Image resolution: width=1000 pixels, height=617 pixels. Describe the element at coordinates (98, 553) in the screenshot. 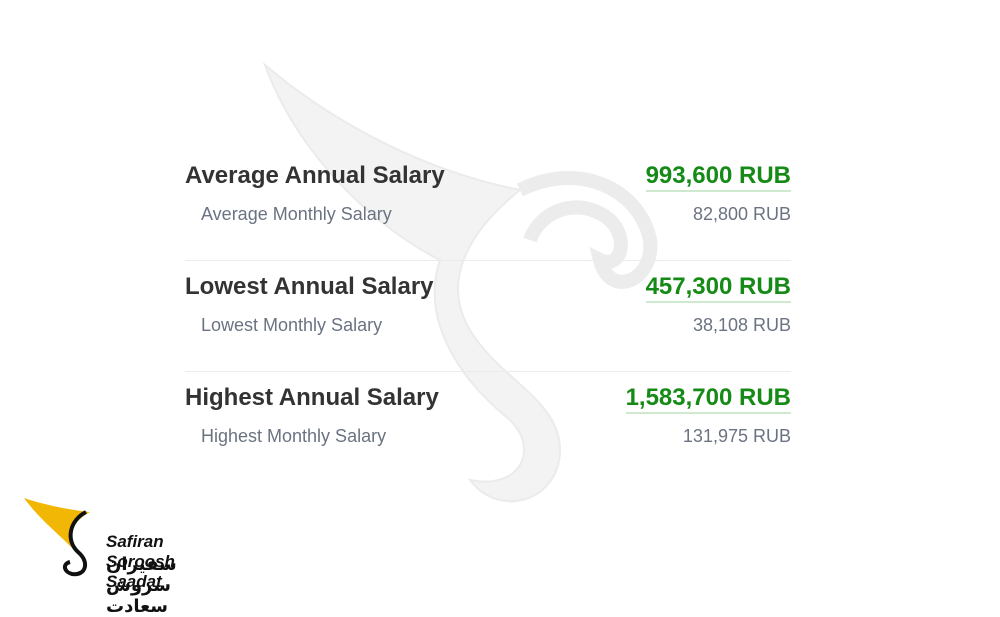

I see `logo: Safiran Soroosh Saadat سفیران سروش سعادت` at that location.